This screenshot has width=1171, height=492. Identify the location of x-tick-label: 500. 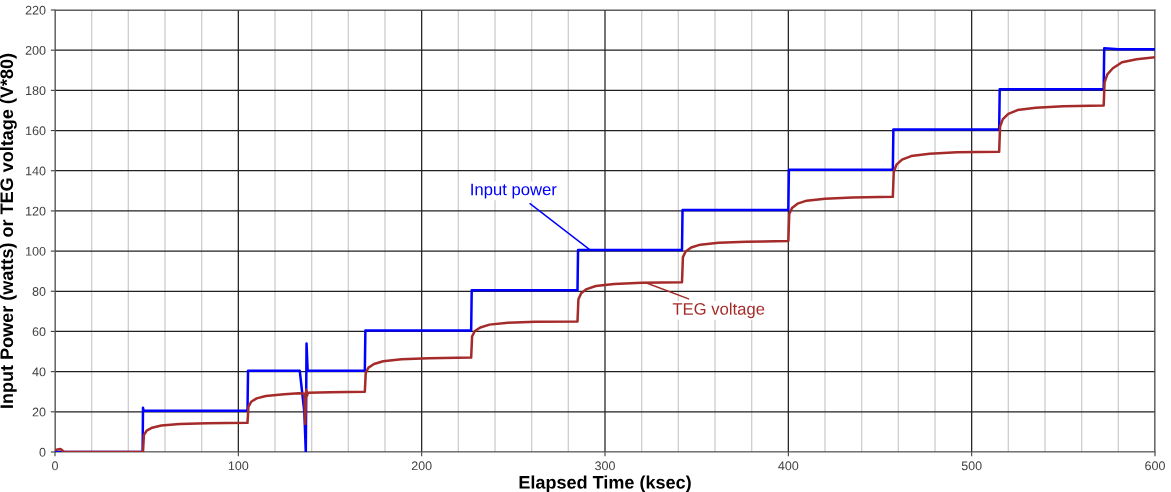
(971, 466).